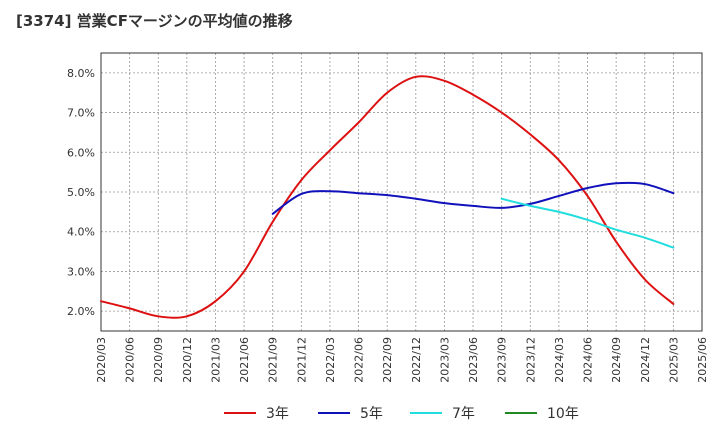  What do you see at coordinates (330, 360) in the screenshot?
I see `x-tick-label: 2022/03` at bounding box center [330, 360].